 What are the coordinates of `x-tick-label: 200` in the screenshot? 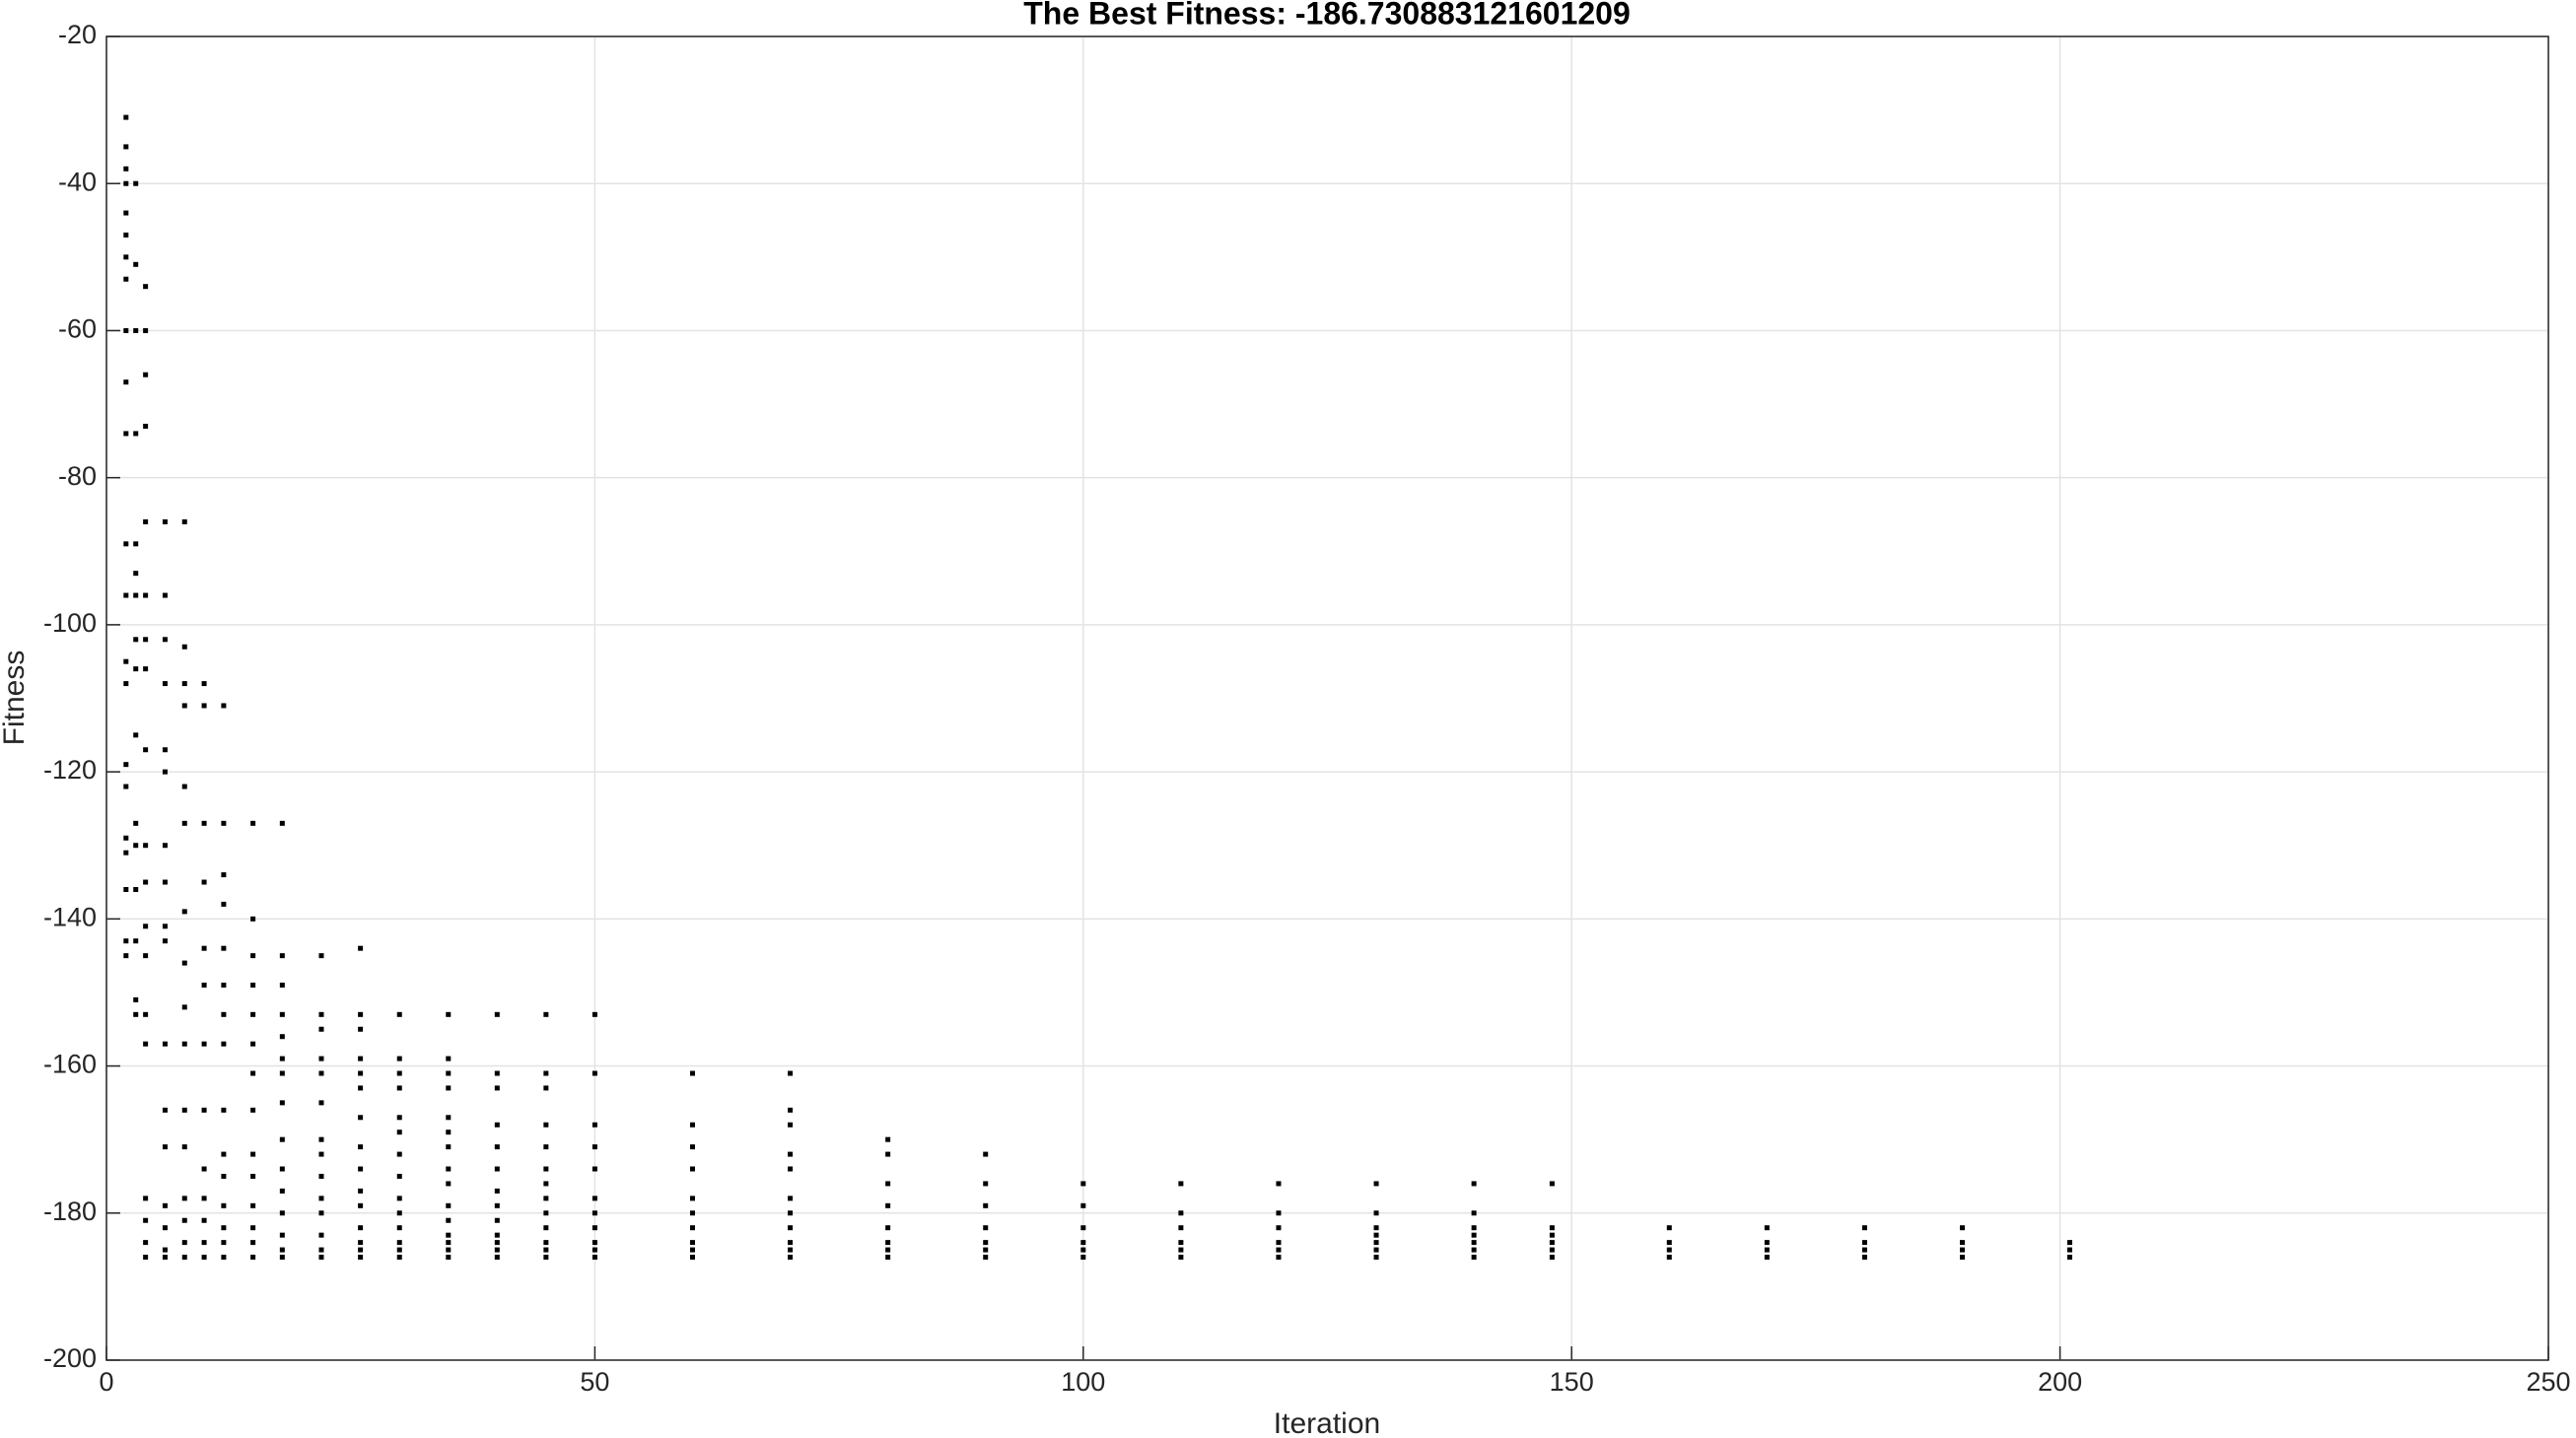 It's located at (2060, 1382).